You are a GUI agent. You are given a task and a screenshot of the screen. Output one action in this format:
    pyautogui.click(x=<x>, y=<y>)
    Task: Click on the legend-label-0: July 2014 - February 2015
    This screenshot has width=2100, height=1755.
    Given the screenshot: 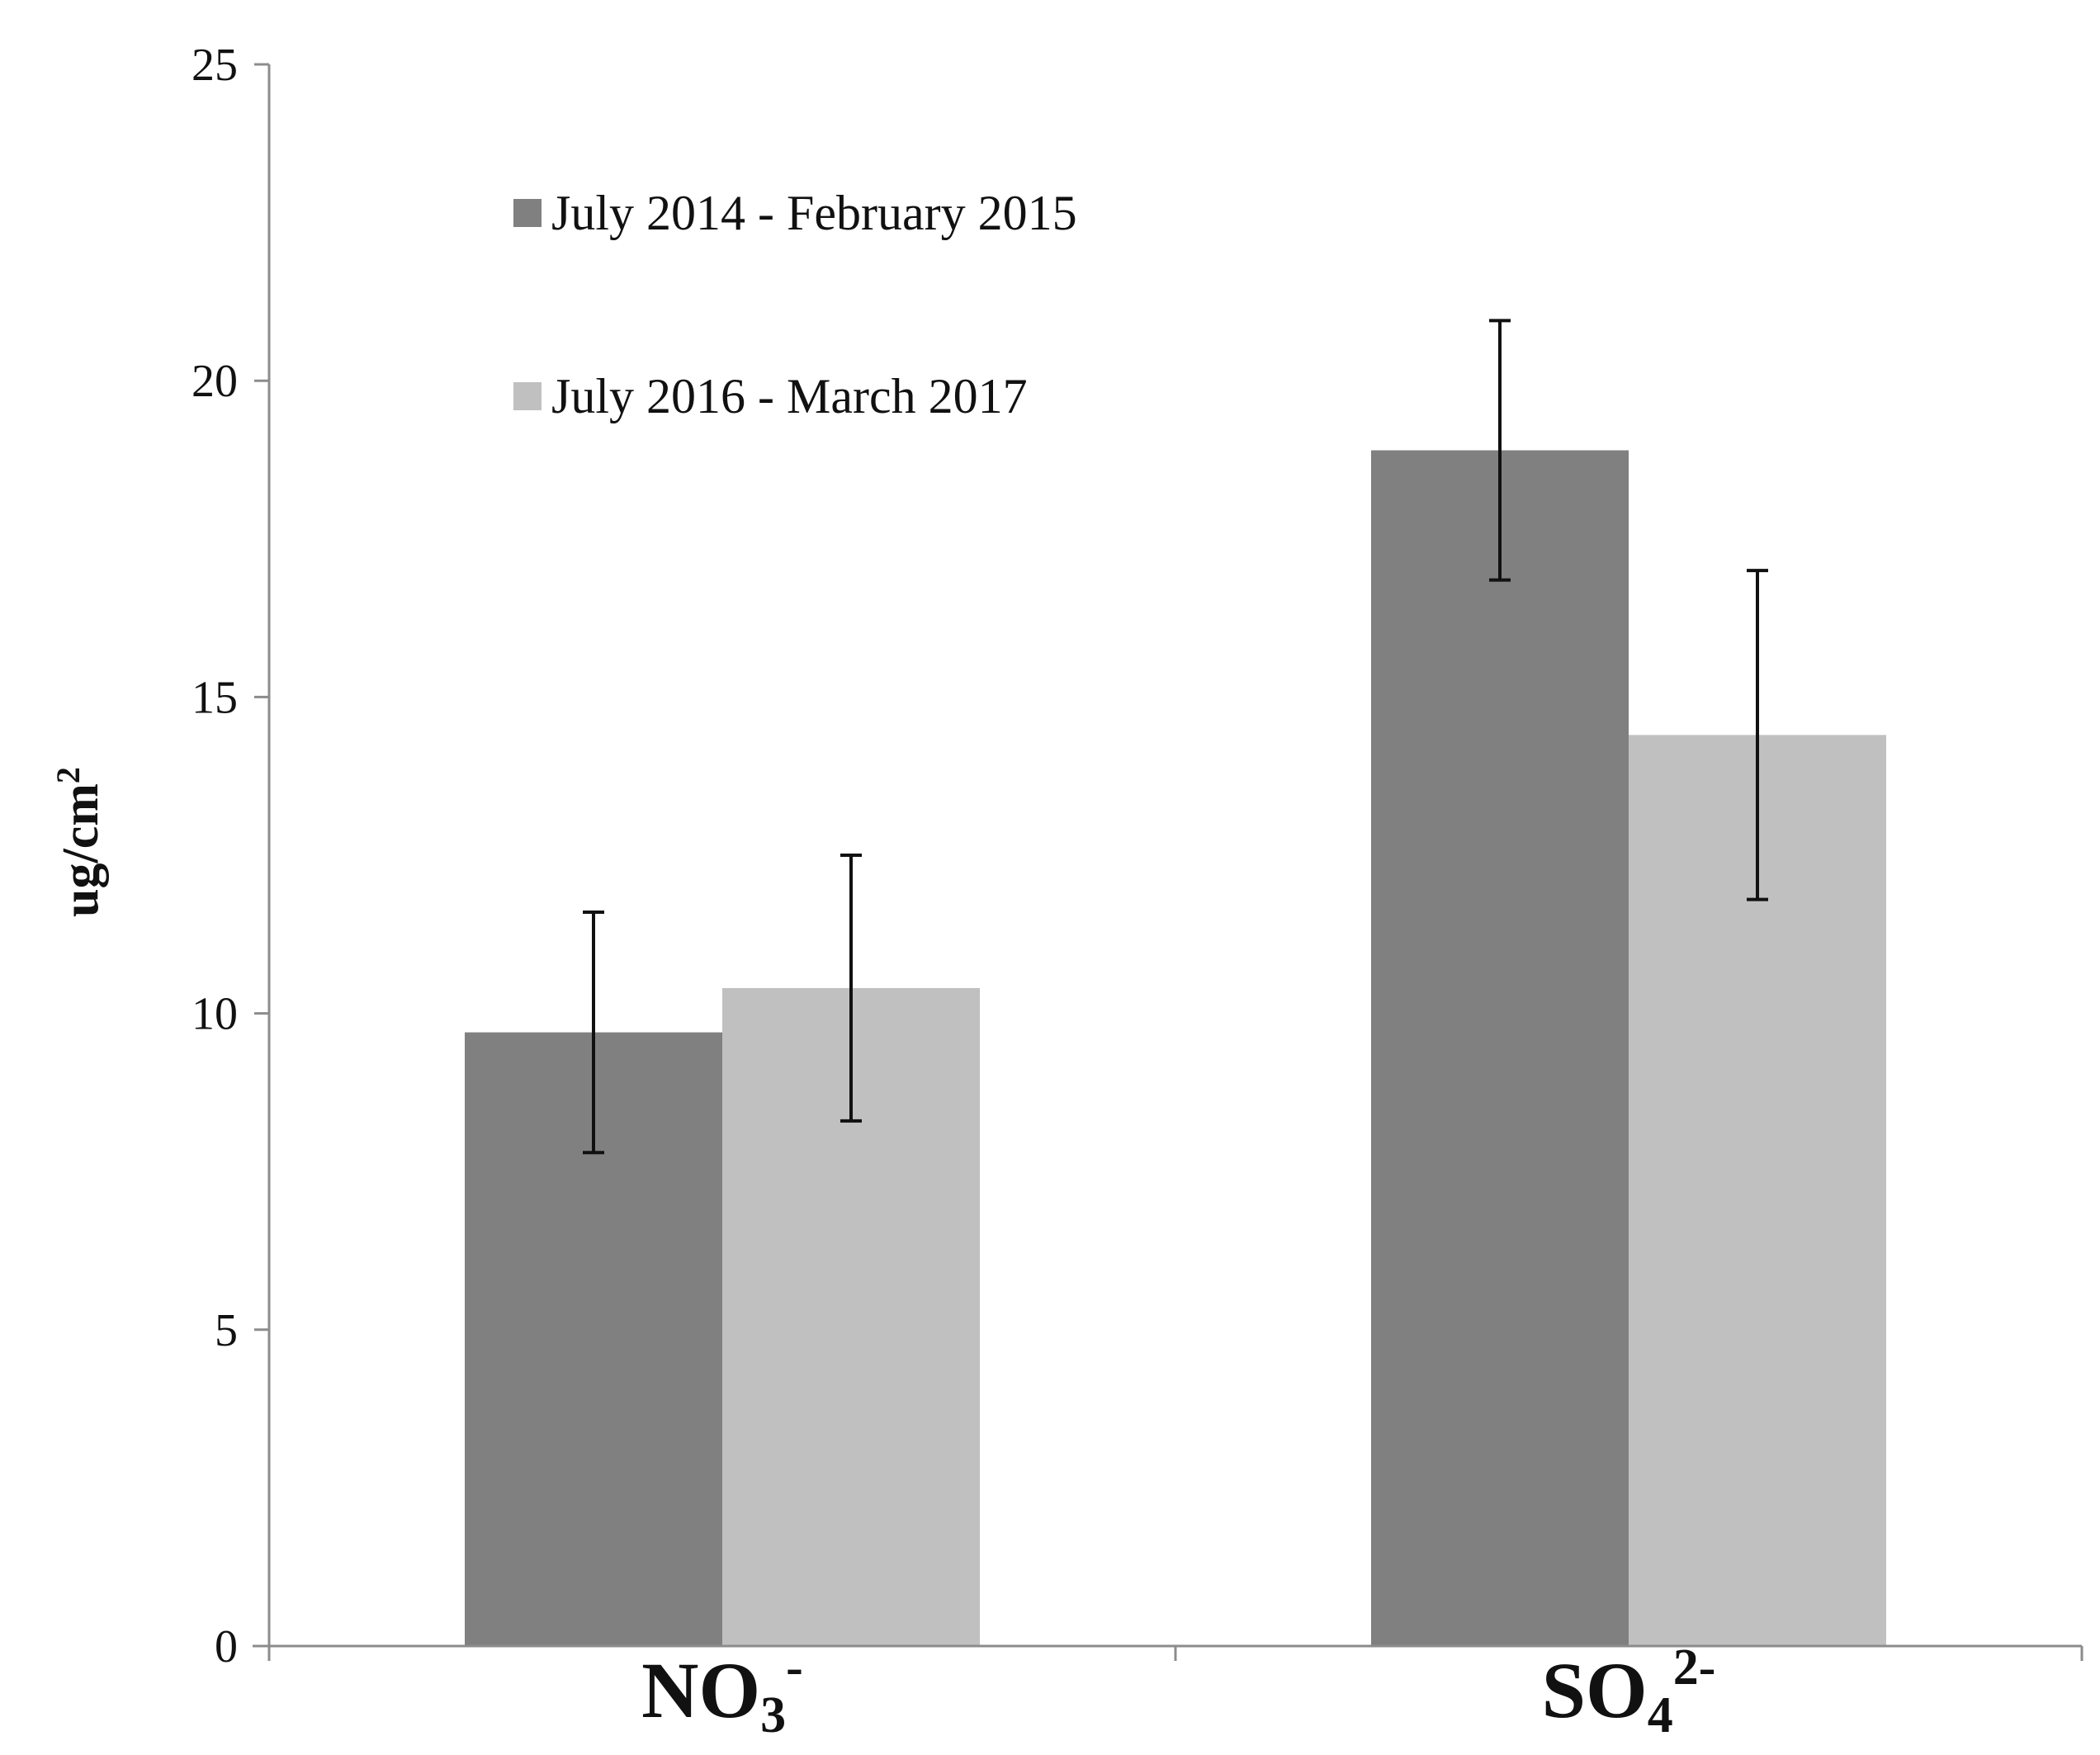 What is the action you would take?
    pyautogui.click(x=814, y=213)
    